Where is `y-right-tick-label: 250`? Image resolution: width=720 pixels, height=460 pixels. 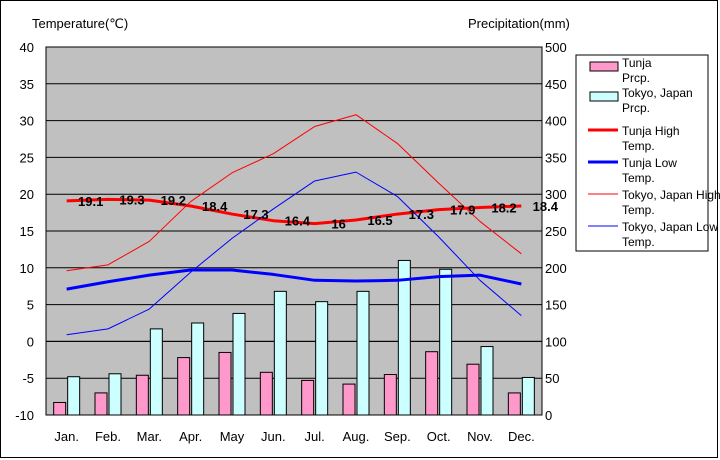 y-right-tick-label: 250 is located at coordinates (556, 231).